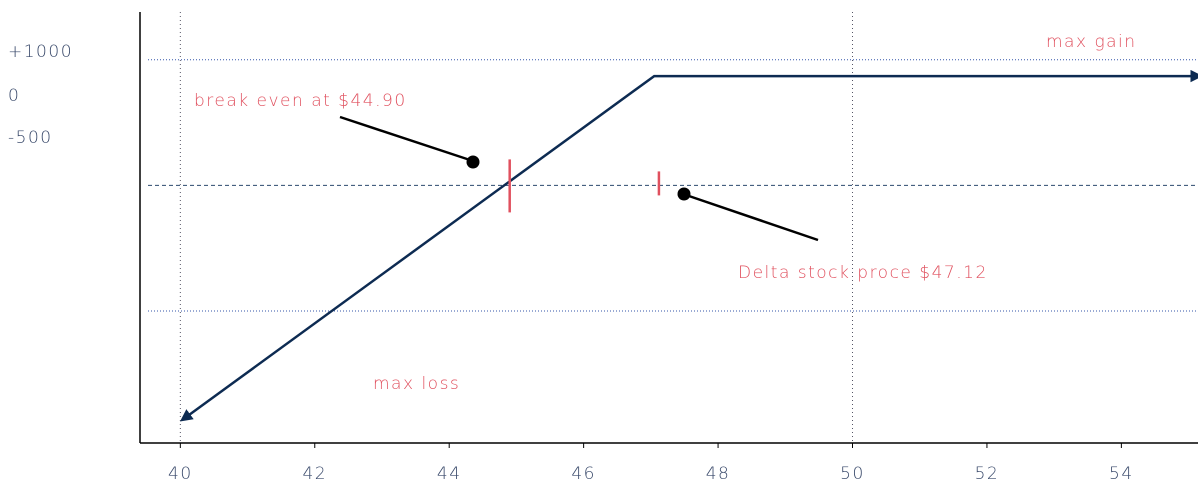  What do you see at coordinates (1091, 42) in the screenshot?
I see `annotation: max gain` at bounding box center [1091, 42].